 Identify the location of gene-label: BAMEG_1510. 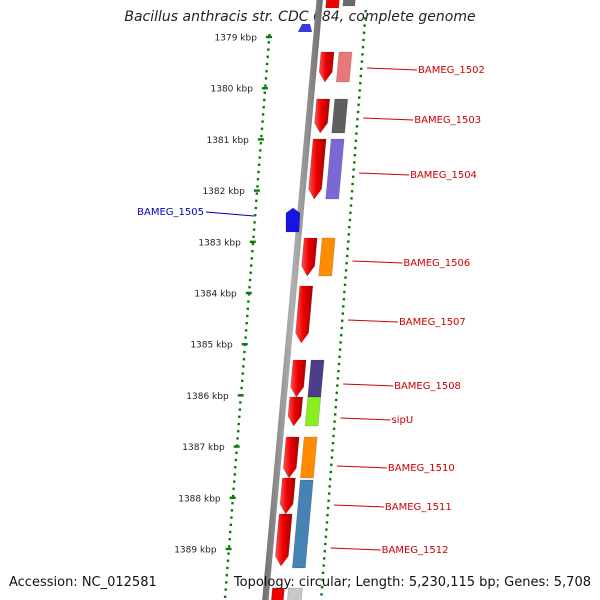
(421, 468).